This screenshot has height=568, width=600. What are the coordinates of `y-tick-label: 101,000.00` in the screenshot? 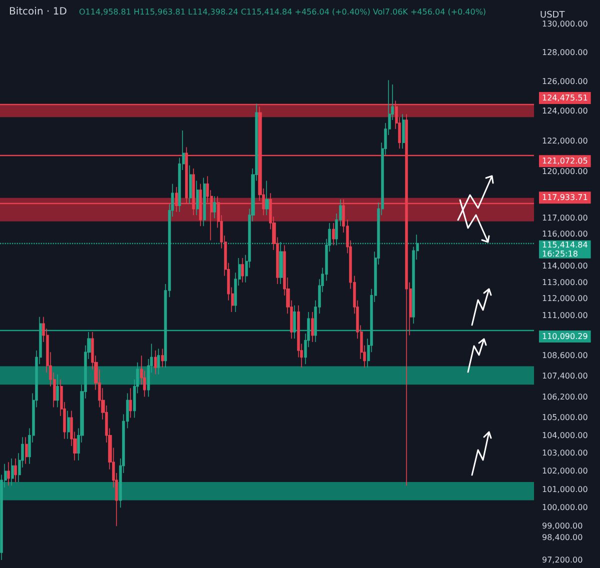 It's located at (565, 489).